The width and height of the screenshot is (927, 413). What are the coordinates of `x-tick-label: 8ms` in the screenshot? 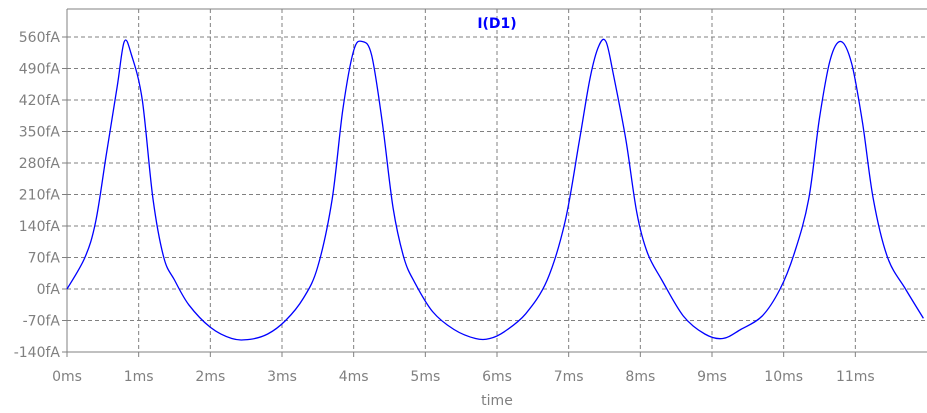 It's located at (640, 377).